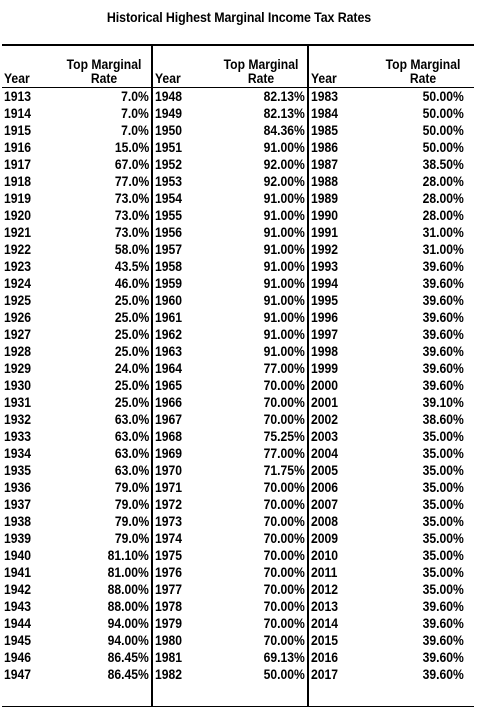  Describe the element at coordinates (284, 470) in the screenshot. I see `rate-cell: 71.75%` at that location.